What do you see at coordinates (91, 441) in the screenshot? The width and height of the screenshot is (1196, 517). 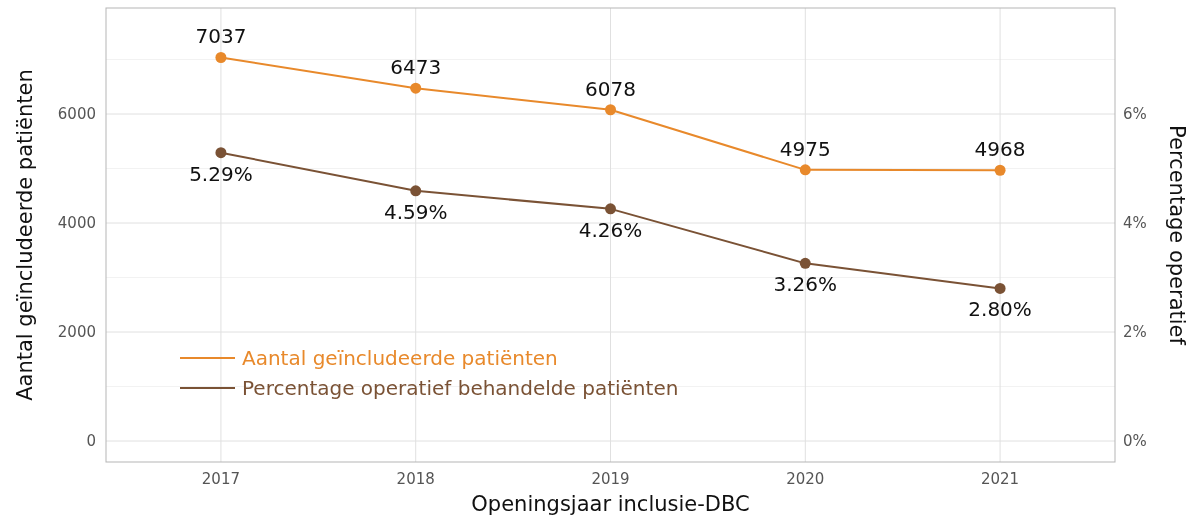 I see `y-tick-label: 0` at bounding box center [91, 441].